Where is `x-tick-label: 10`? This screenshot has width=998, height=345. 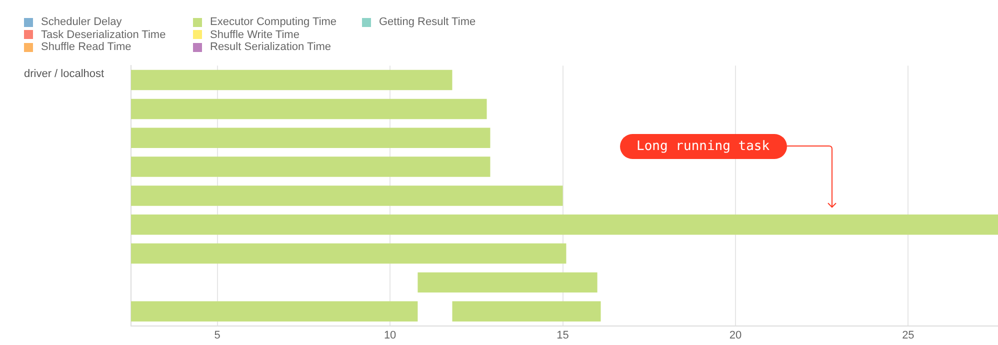 x-tick-label: 10 is located at coordinates (390, 335).